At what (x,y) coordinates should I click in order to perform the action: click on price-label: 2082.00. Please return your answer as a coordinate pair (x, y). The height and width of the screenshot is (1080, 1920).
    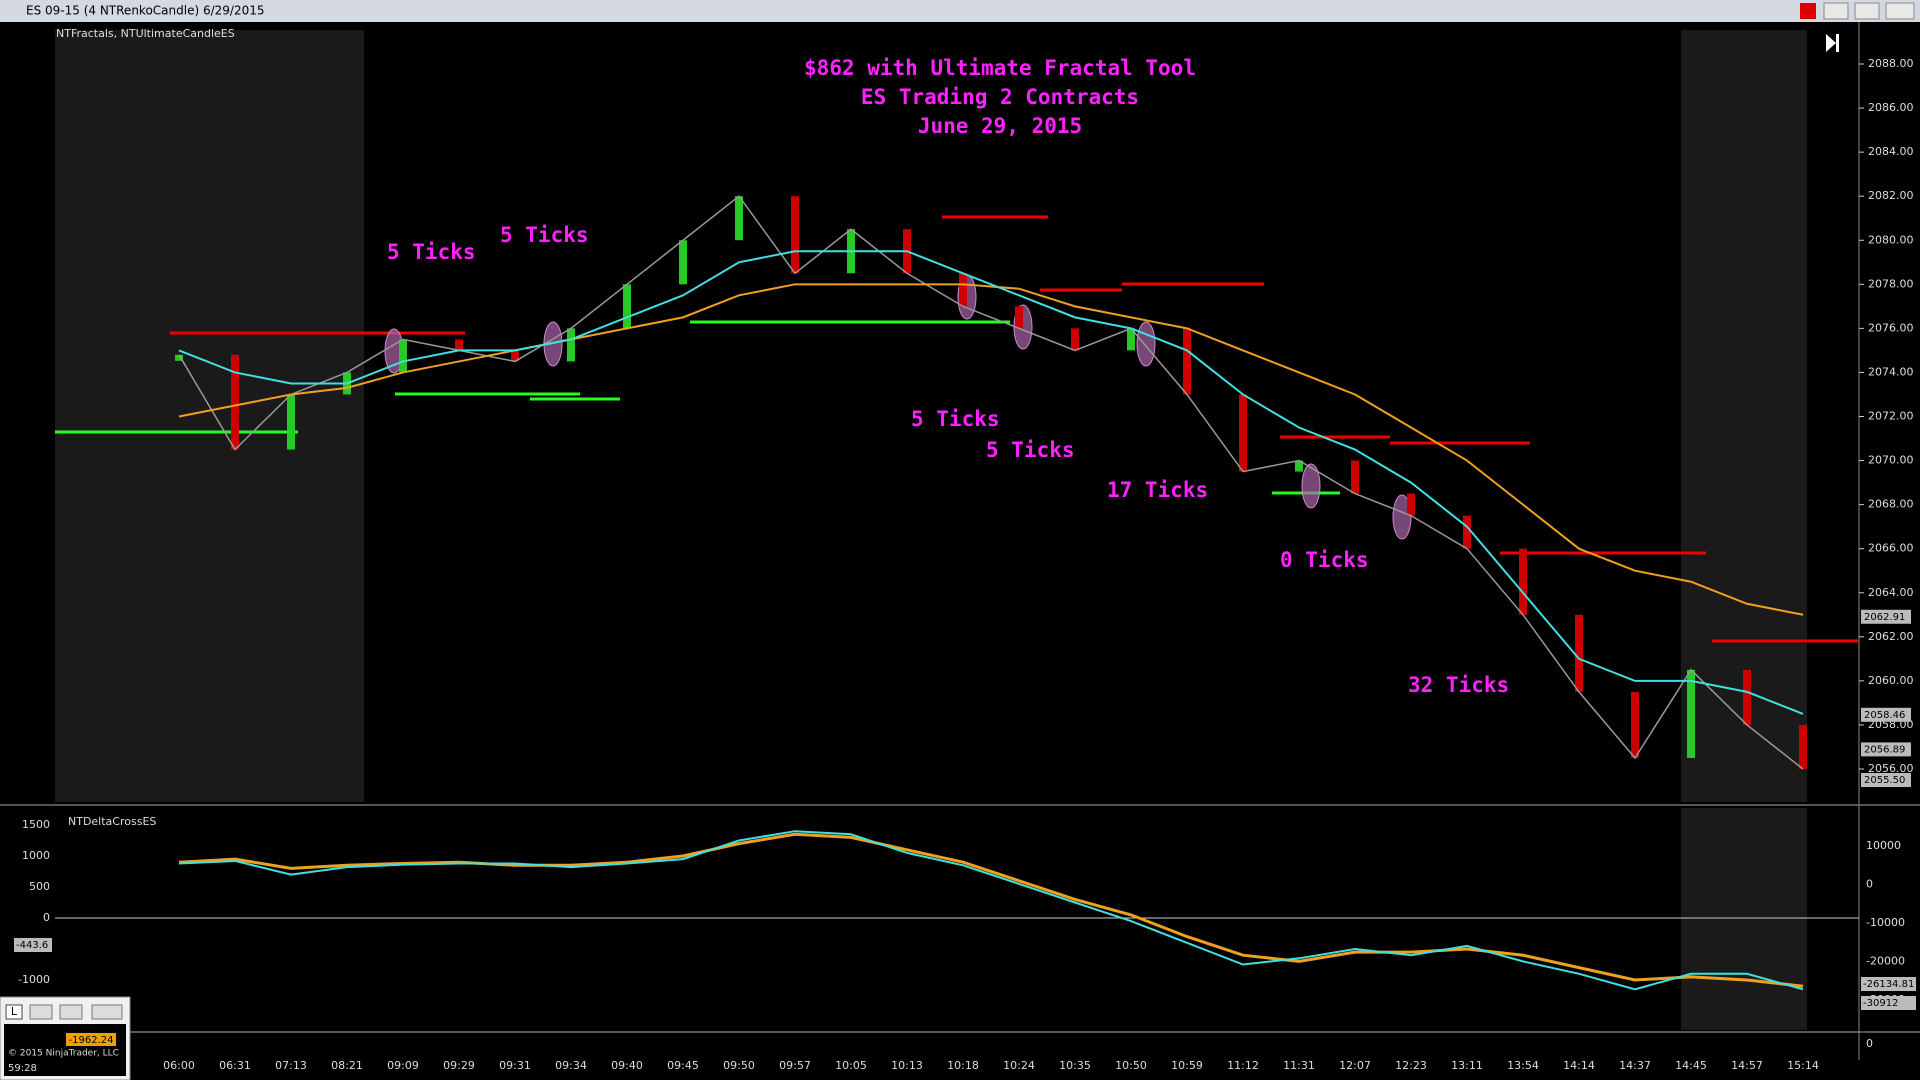
    Looking at the image, I should click on (1891, 195).